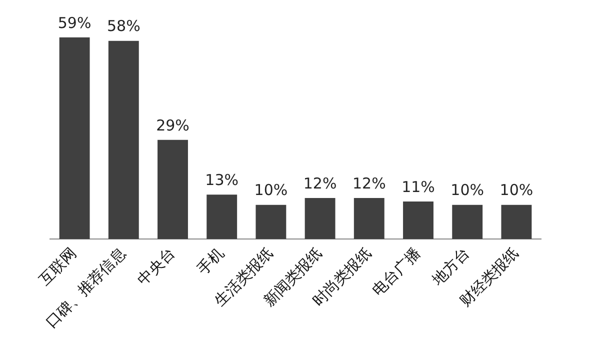 The width and height of the screenshot is (591, 338). What do you see at coordinates (75, 23) in the screenshot?
I see `data-label: 59%` at bounding box center [75, 23].